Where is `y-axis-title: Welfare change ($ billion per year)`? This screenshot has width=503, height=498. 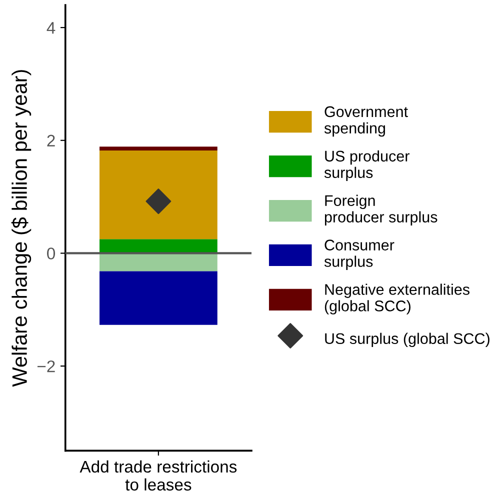 y-axis-title: Welfare change ($ billion per year) is located at coordinates (21, 228).